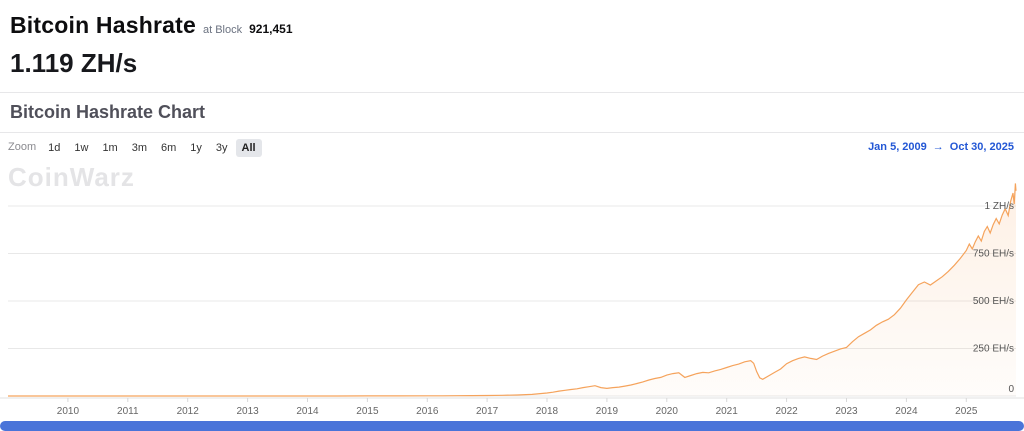 The image size is (1024, 431). What do you see at coordinates (22, 147) in the screenshot?
I see `zoom-label: Zoom` at bounding box center [22, 147].